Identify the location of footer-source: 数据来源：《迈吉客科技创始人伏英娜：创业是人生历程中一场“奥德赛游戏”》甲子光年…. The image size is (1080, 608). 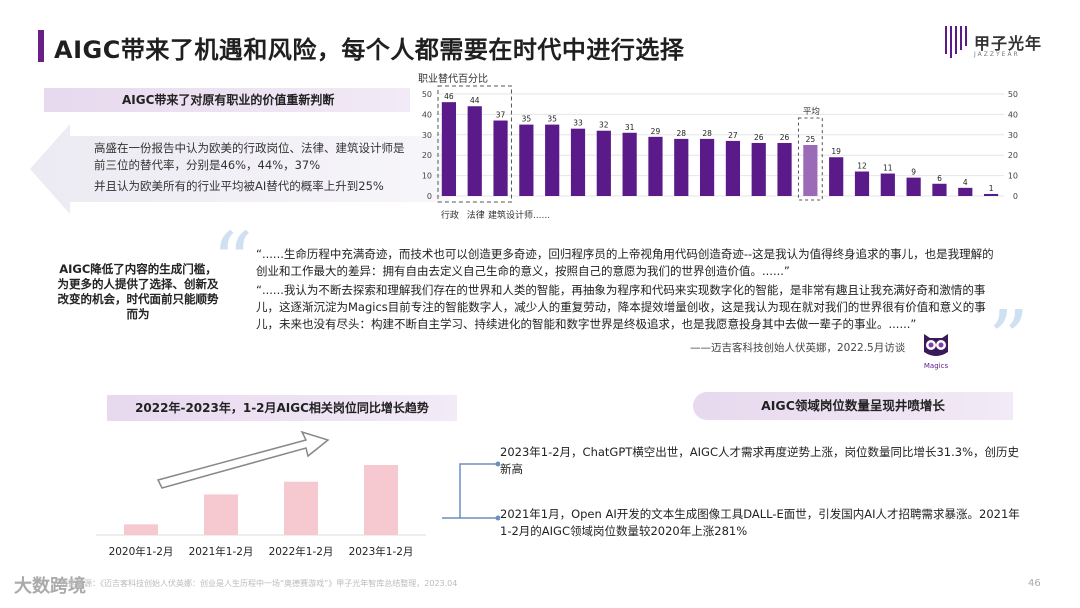
(259, 583).